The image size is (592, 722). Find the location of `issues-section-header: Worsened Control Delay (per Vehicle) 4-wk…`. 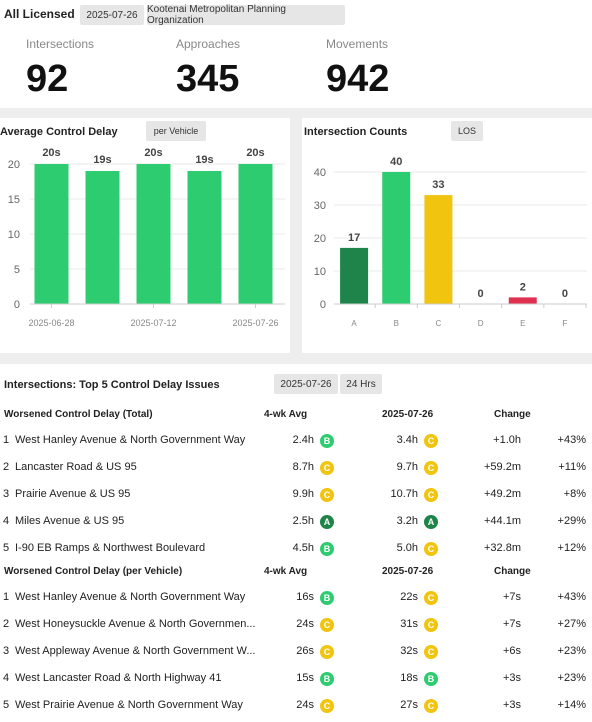

issues-section-header: Worsened Control Delay (per Vehicle) 4-wk… is located at coordinates (296, 573).